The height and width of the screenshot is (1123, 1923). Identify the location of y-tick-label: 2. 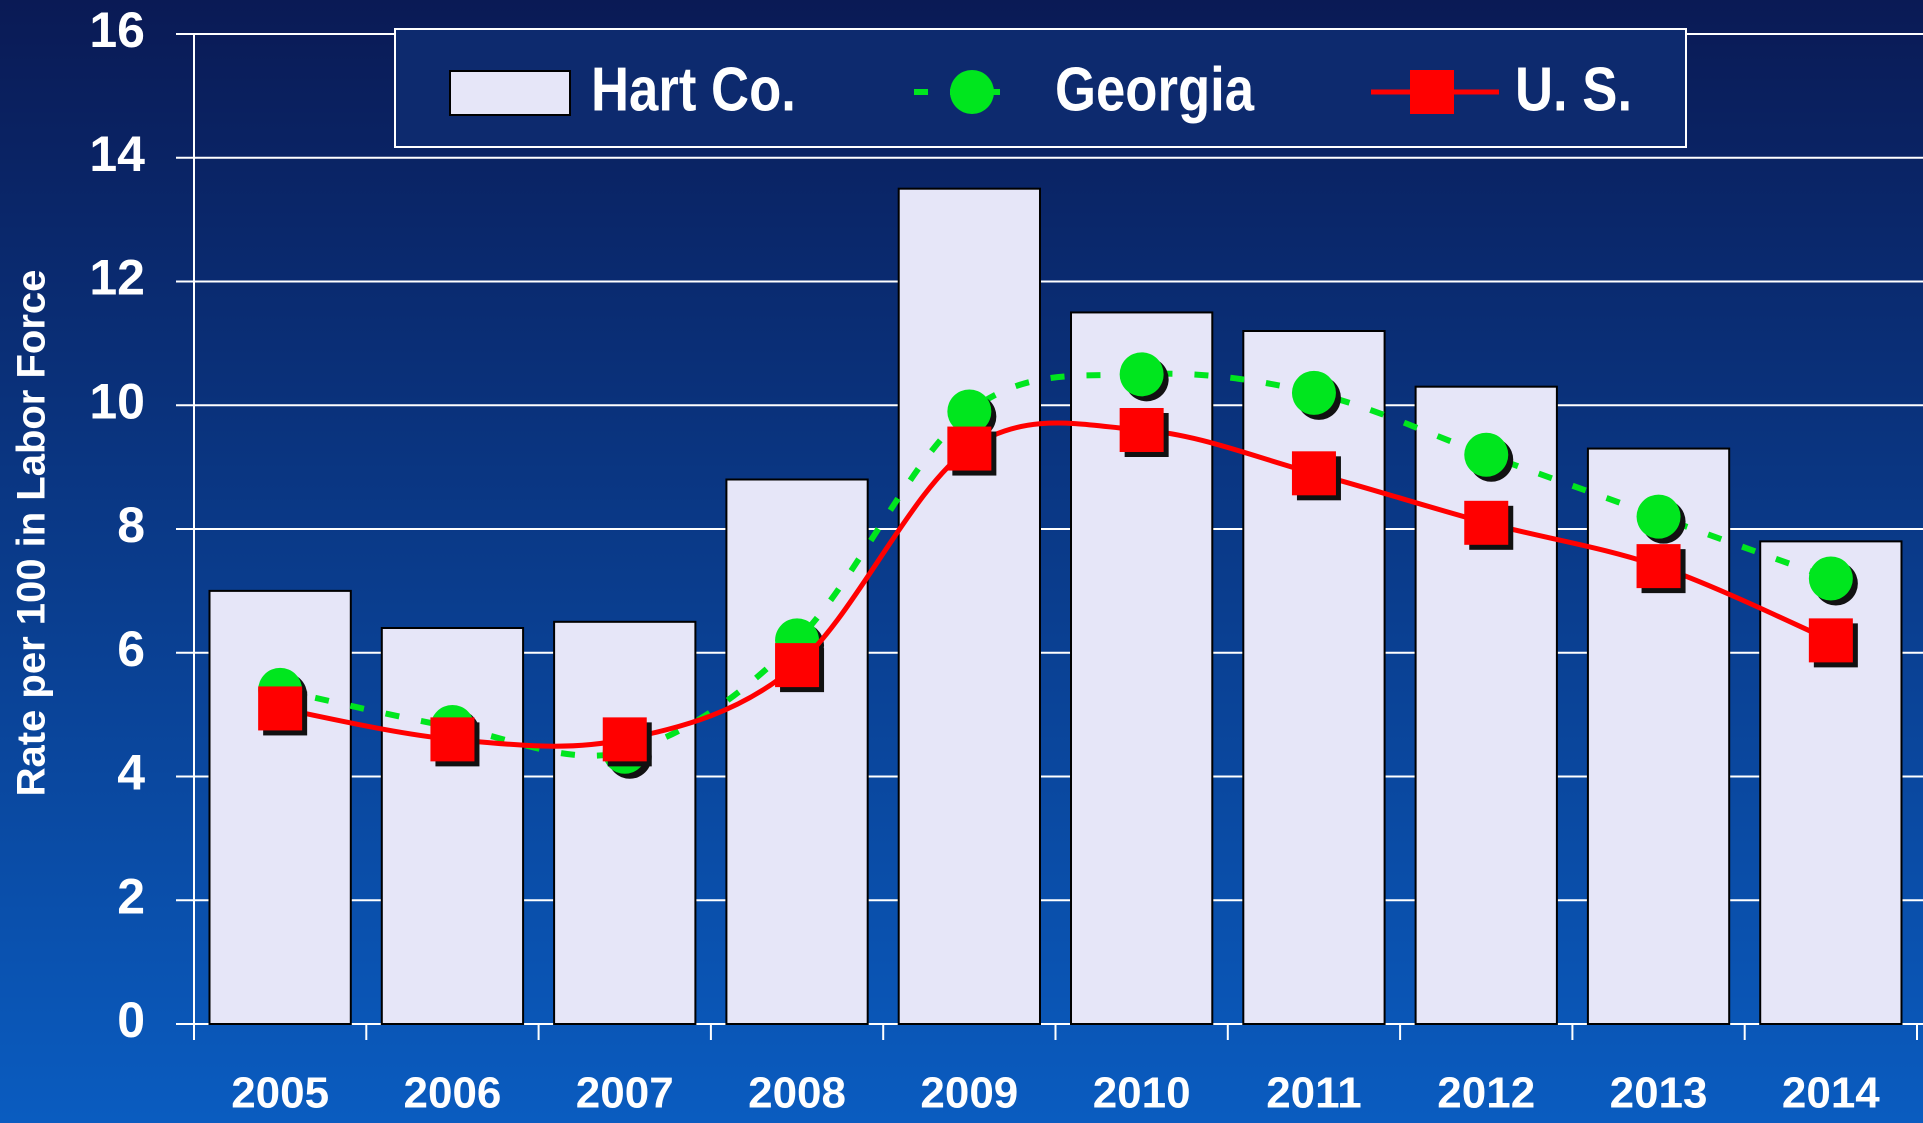
(131, 896).